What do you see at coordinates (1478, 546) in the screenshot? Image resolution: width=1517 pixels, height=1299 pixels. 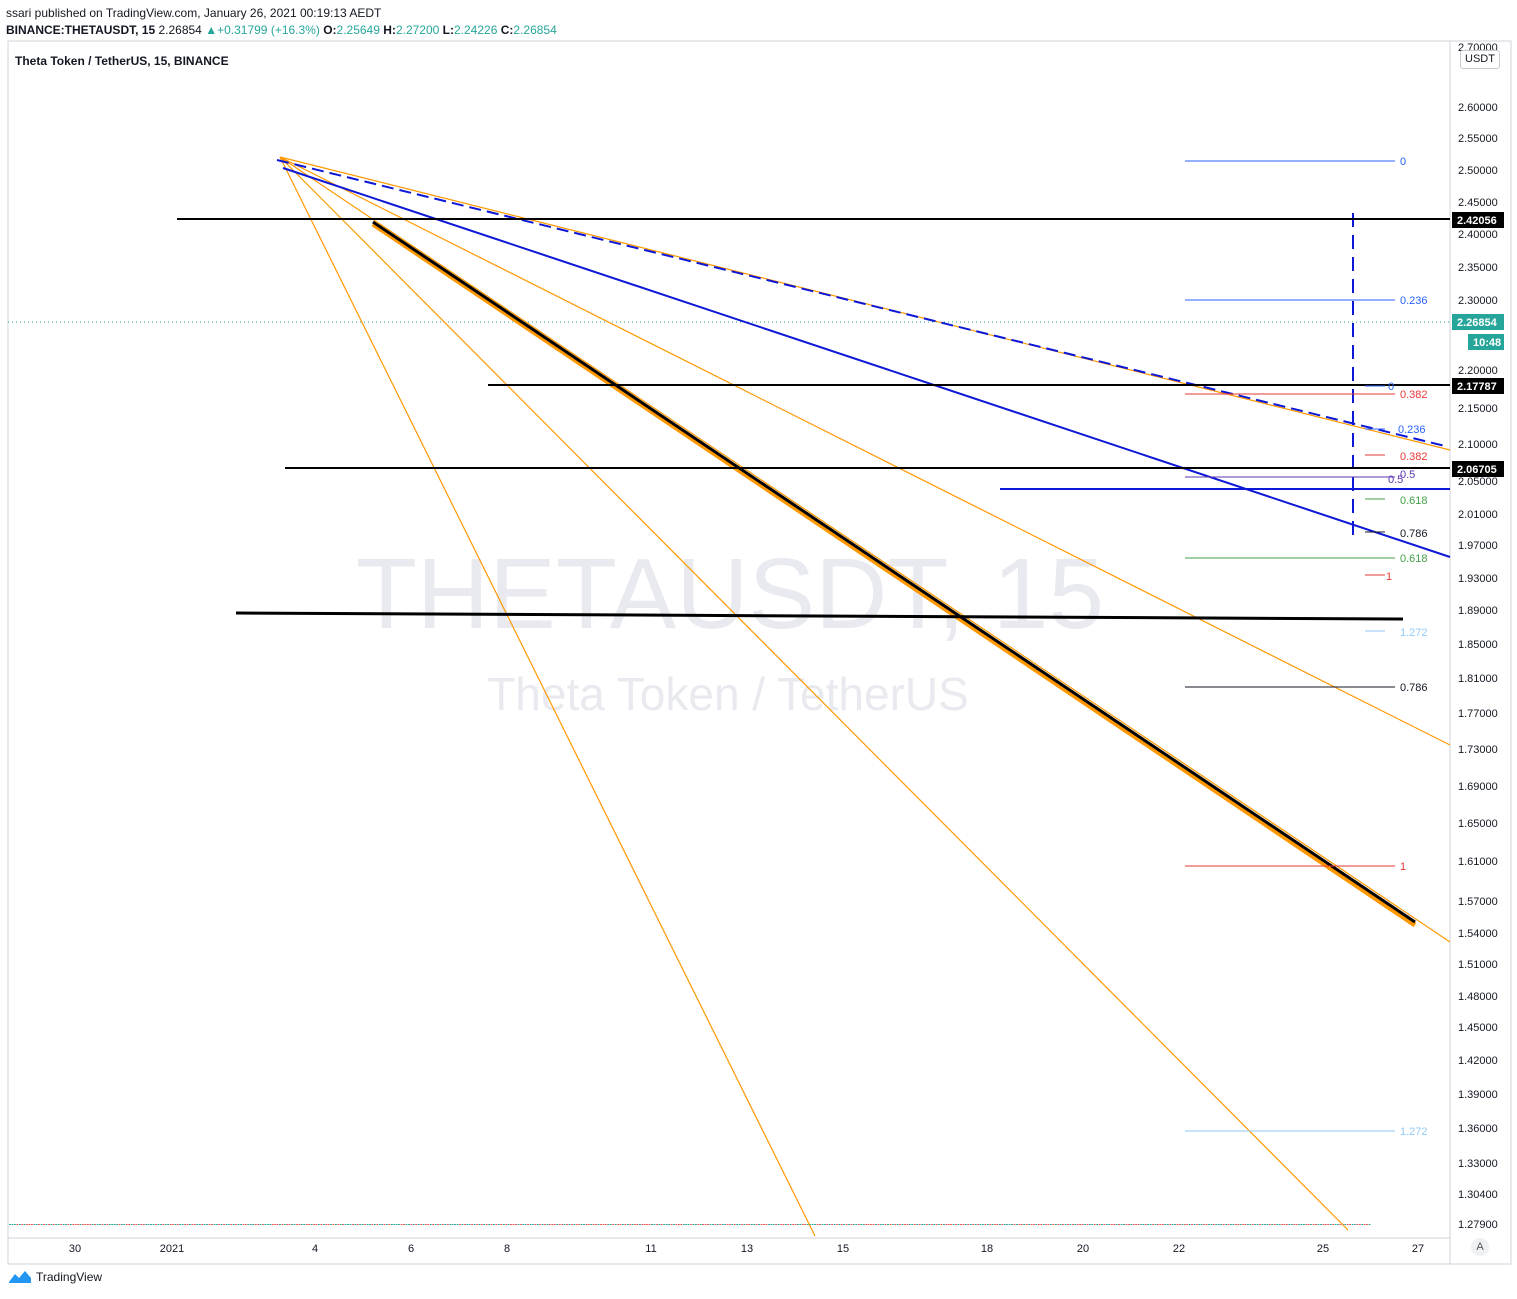 I see `price-tick-label: 1.97000` at bounding box center [1478, 546].